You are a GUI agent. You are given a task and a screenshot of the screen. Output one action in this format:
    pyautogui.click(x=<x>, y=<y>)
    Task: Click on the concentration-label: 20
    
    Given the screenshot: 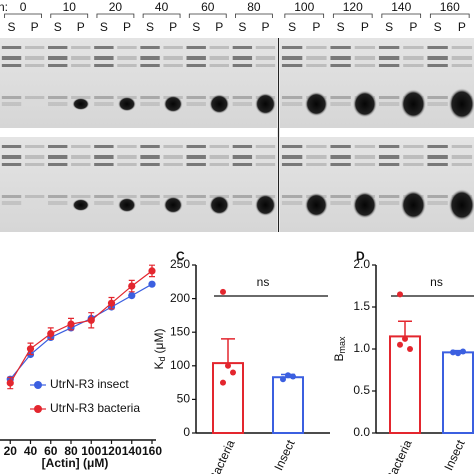 What is the action you would take?
    pyautogui.click(x=116, y=7)
    